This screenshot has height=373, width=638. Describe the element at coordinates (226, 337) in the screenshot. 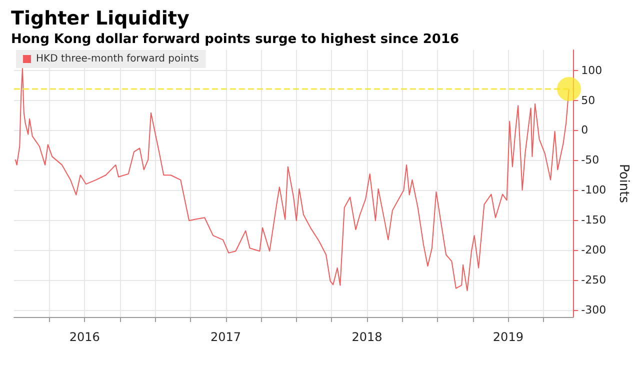

I see `x-tick-label: 2017` at that location.